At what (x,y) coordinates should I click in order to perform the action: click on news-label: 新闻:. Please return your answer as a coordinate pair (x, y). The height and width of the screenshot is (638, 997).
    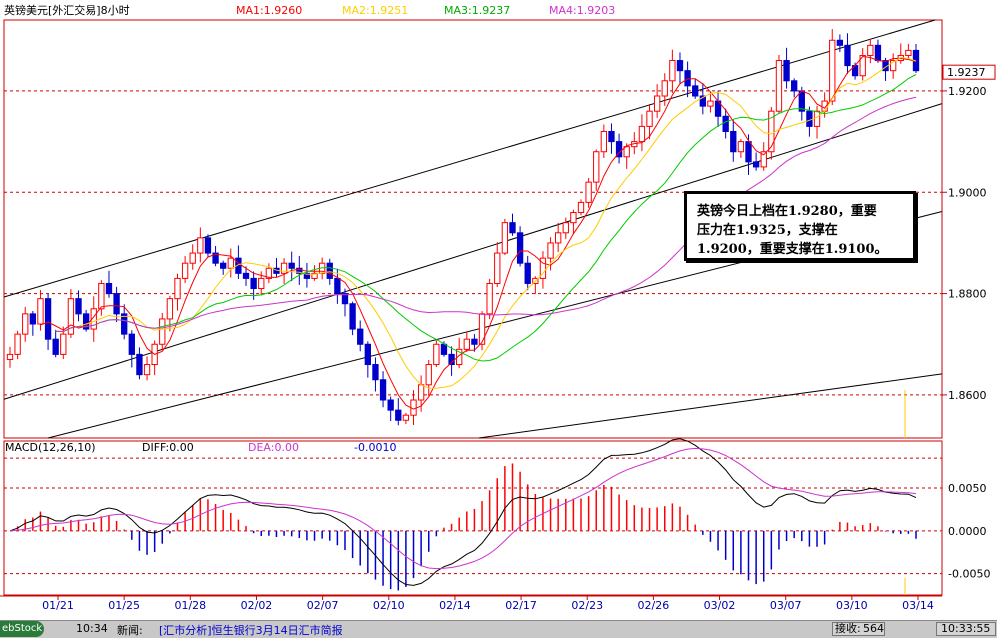
    Looking at the image, I should click on (130, 630).